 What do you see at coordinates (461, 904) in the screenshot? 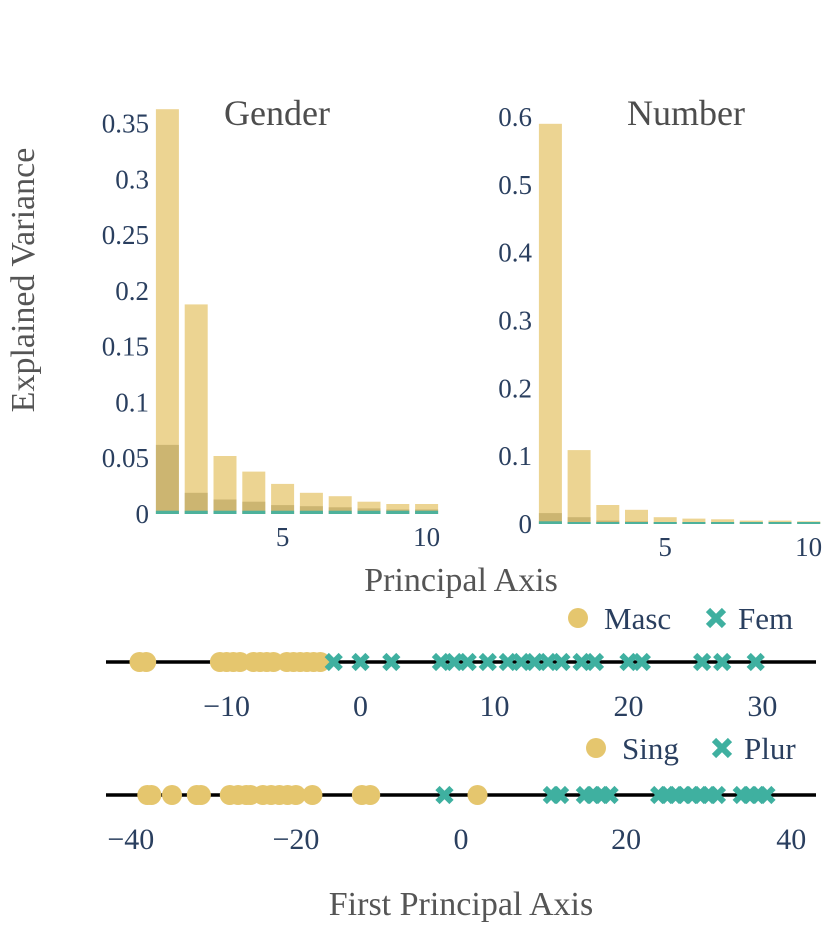
I see `x-axis-title-first-principal: First Principal Axis` at bounding box center [461, 904].